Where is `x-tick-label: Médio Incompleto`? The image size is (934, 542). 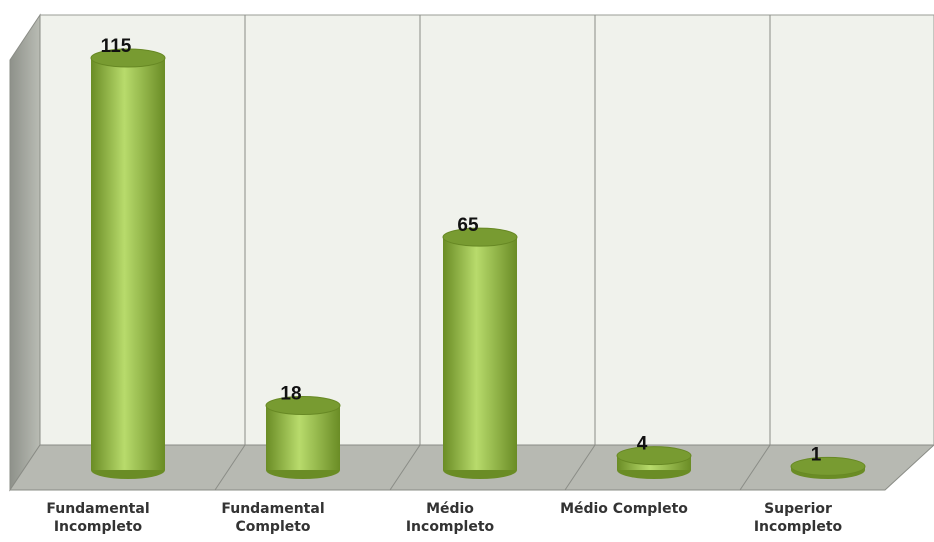 x-tick-label: Médio Incompleto is located at coordinates (450, 518).